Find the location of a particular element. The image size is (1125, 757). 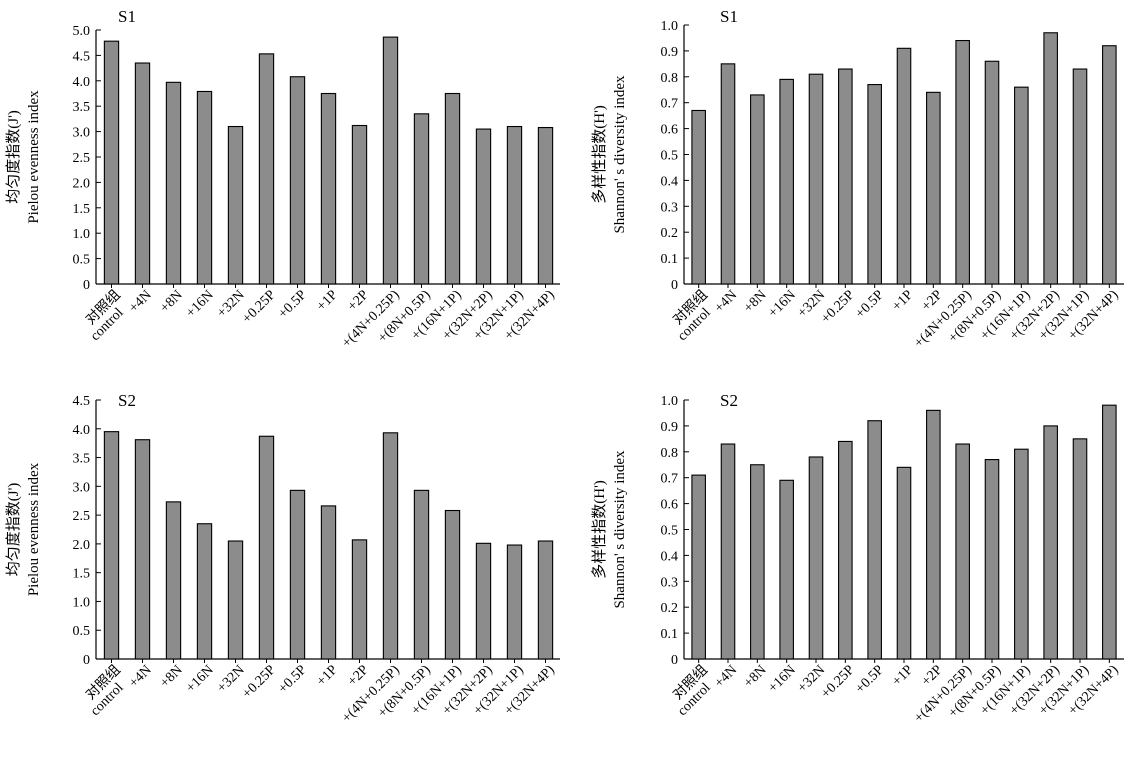

x-tick-label: +1P is located at coordinates (327, 675).